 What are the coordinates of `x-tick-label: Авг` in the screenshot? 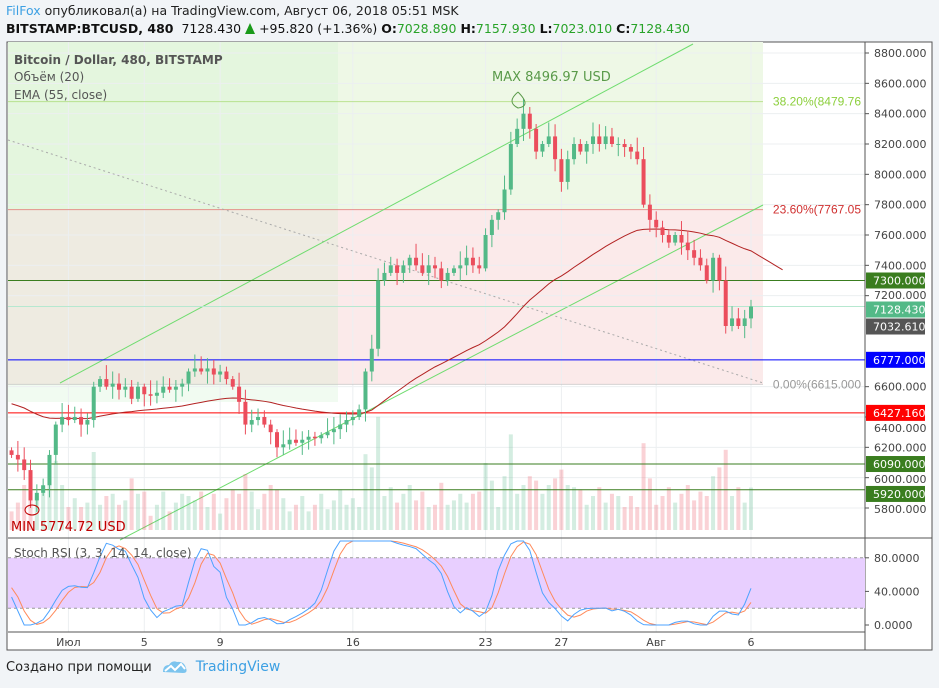 It's located at (656, 642).